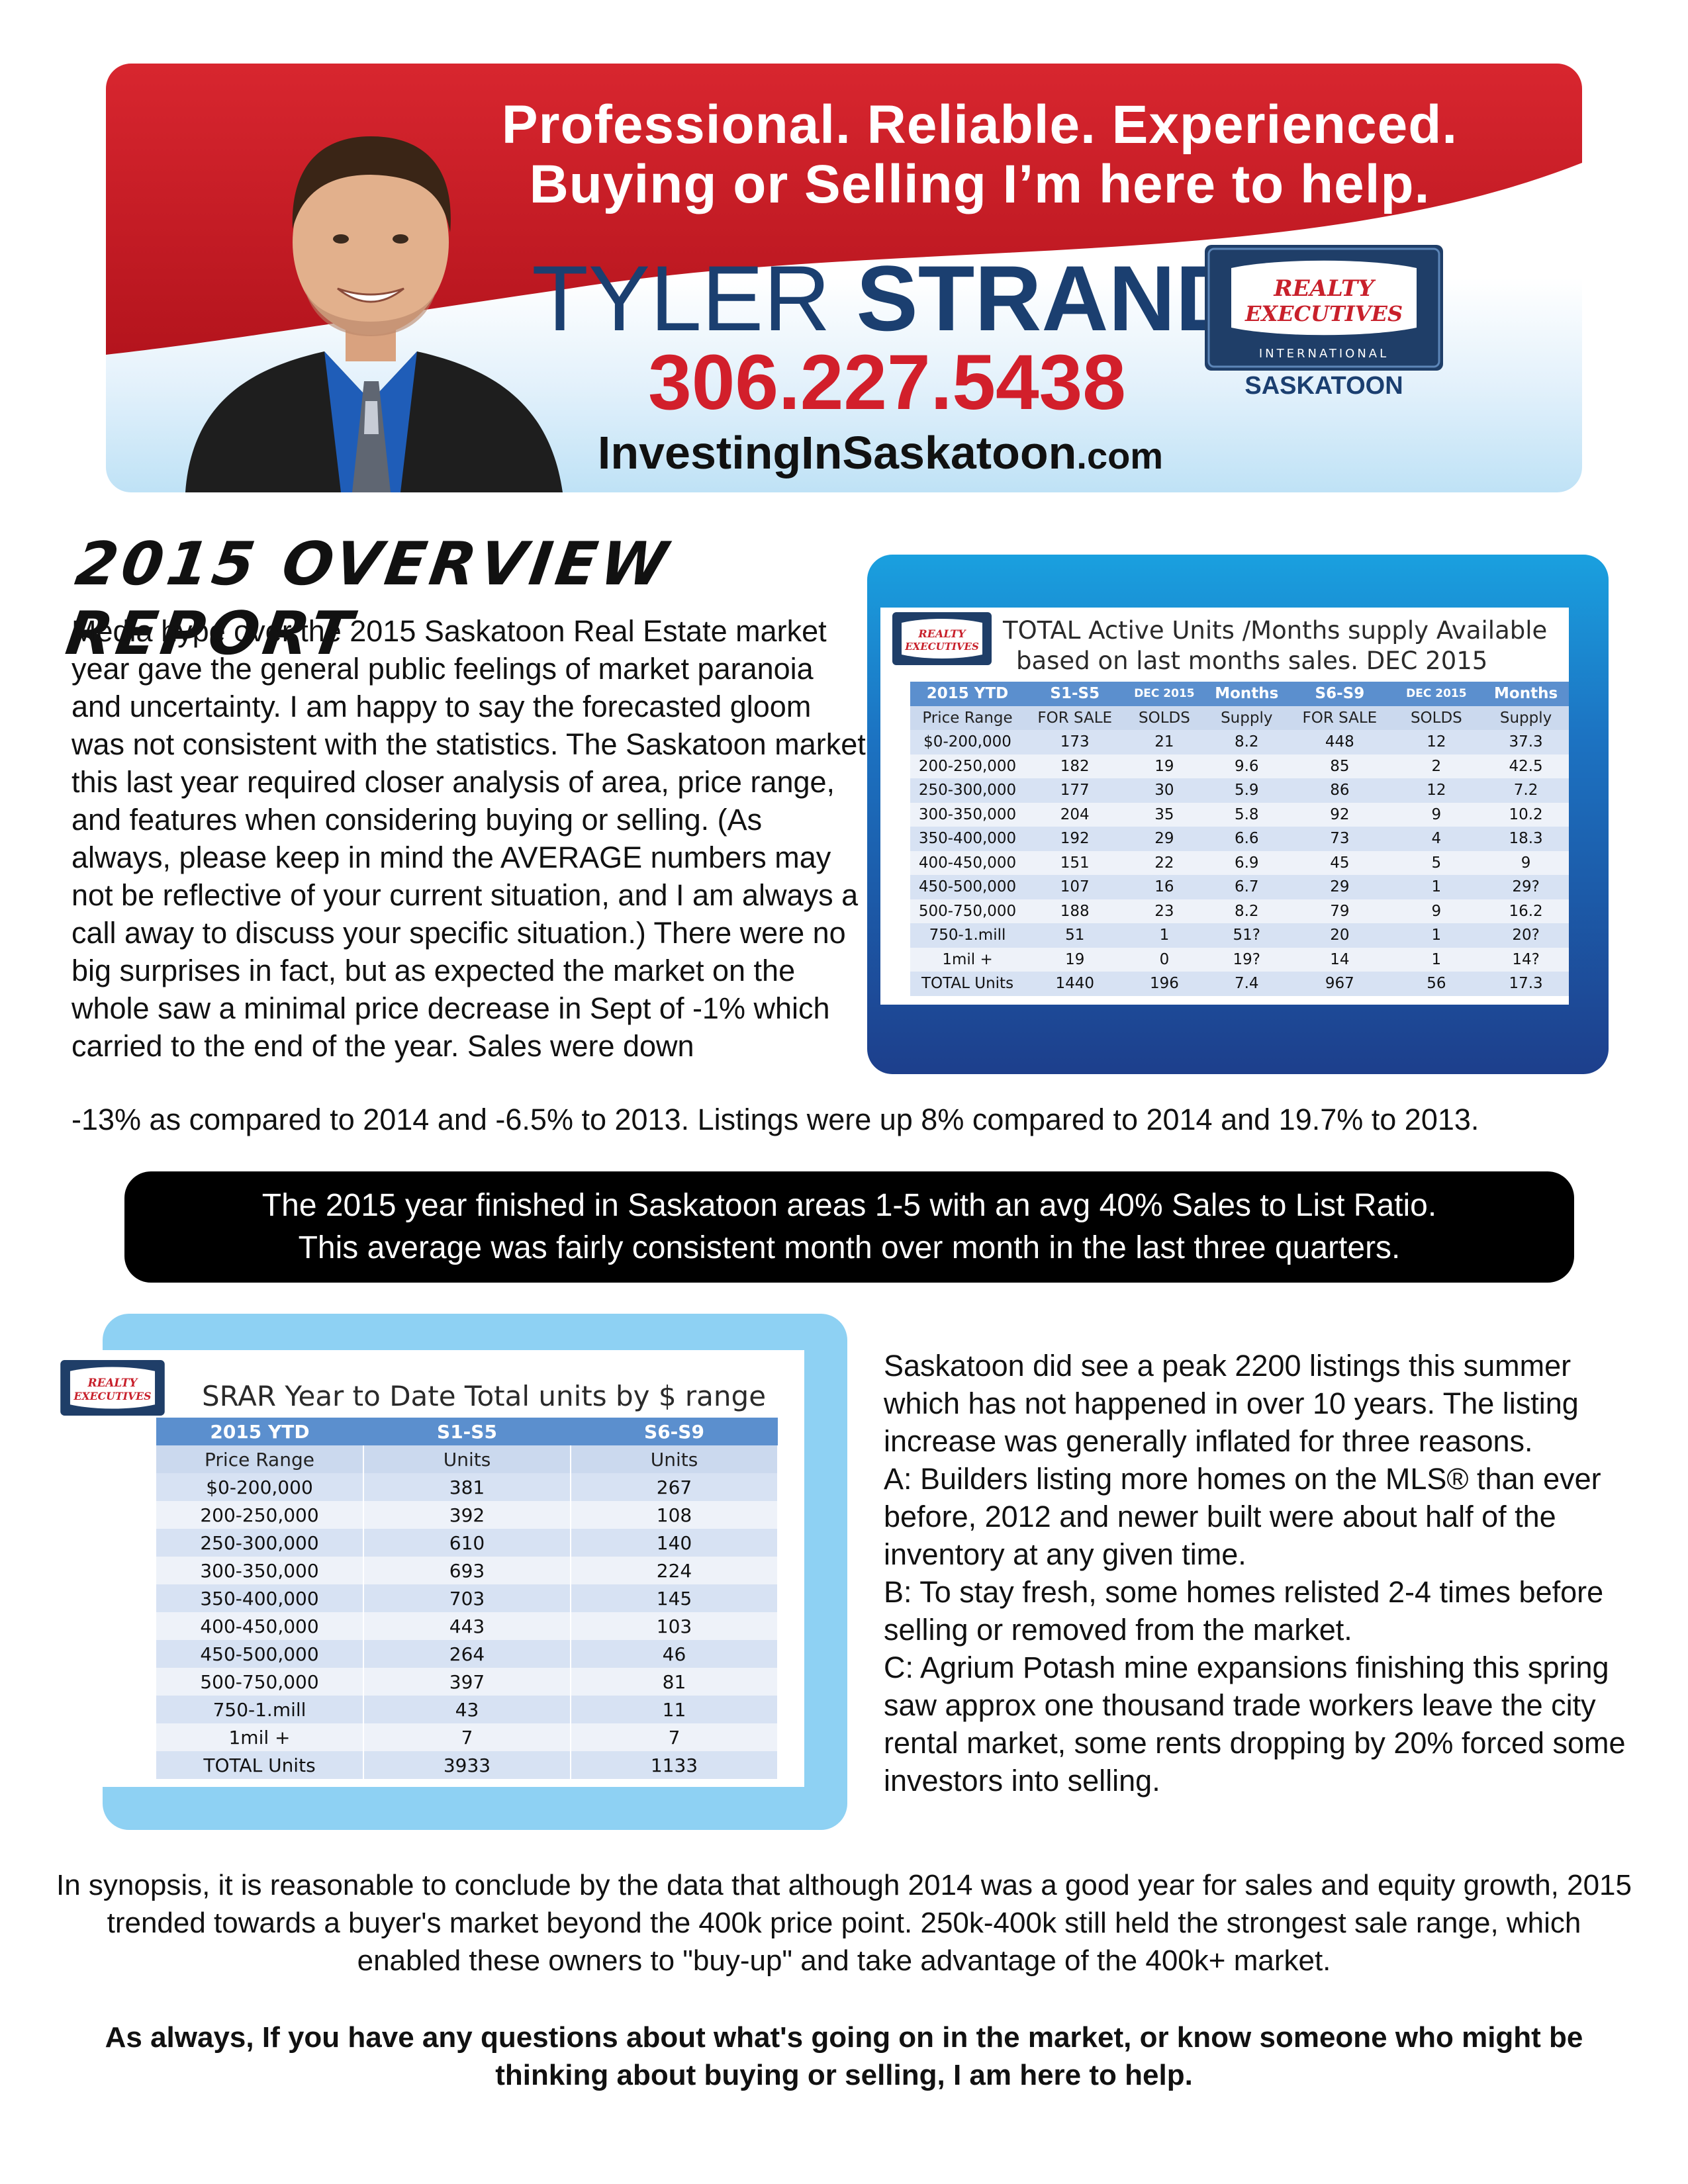  I want to click on table-cell: 20?, so click(1526, 936).